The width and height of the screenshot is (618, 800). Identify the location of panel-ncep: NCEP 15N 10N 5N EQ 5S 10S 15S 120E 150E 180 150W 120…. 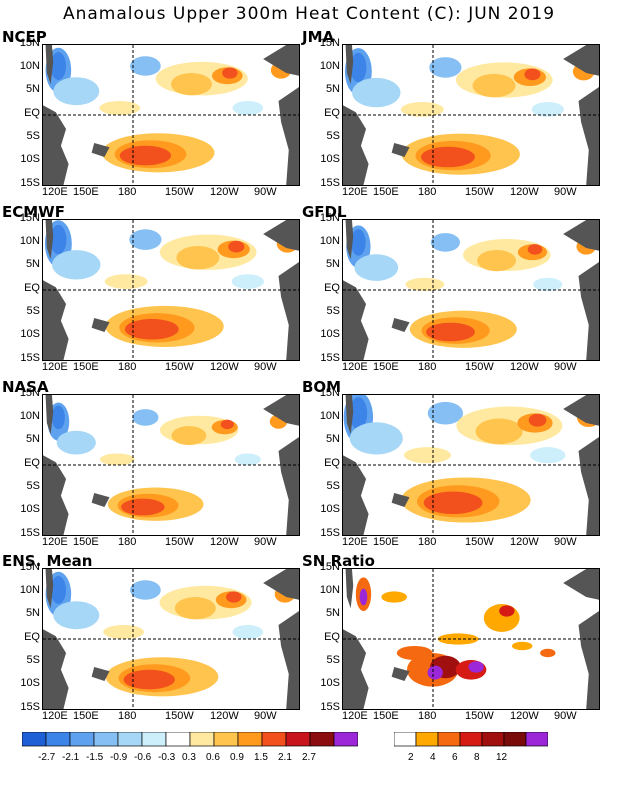
(150, 116).